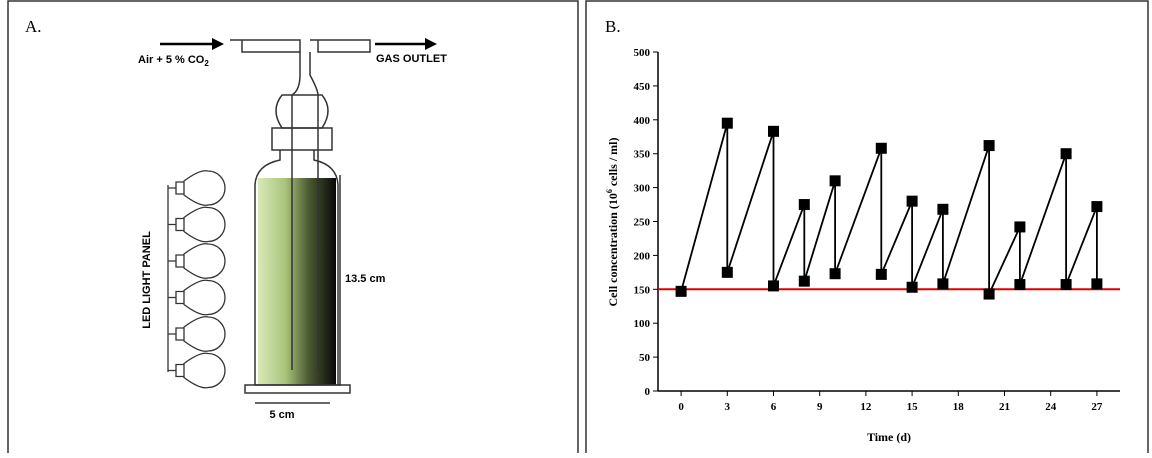  I want to click on y-tick-label: 150, so click(642, 290).